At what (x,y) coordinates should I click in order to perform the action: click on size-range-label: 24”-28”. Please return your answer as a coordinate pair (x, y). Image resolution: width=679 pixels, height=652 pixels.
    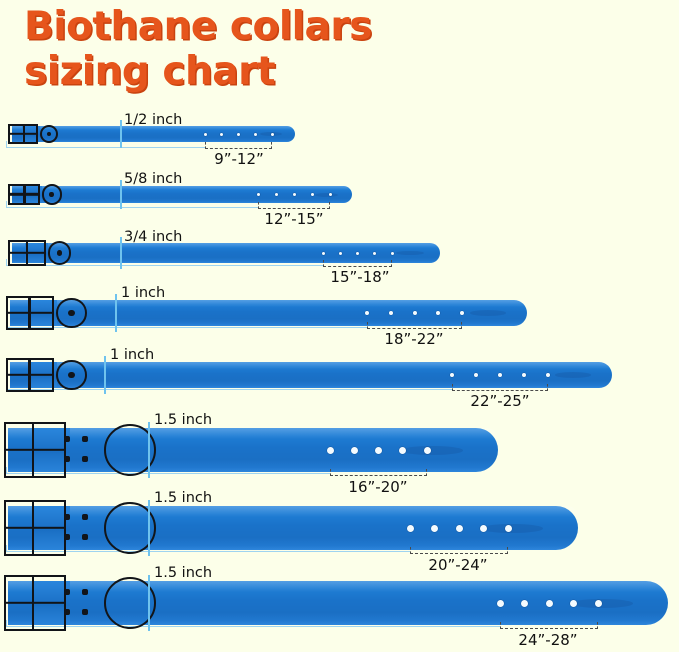
    Looking at the image, I should click on (548, 640).